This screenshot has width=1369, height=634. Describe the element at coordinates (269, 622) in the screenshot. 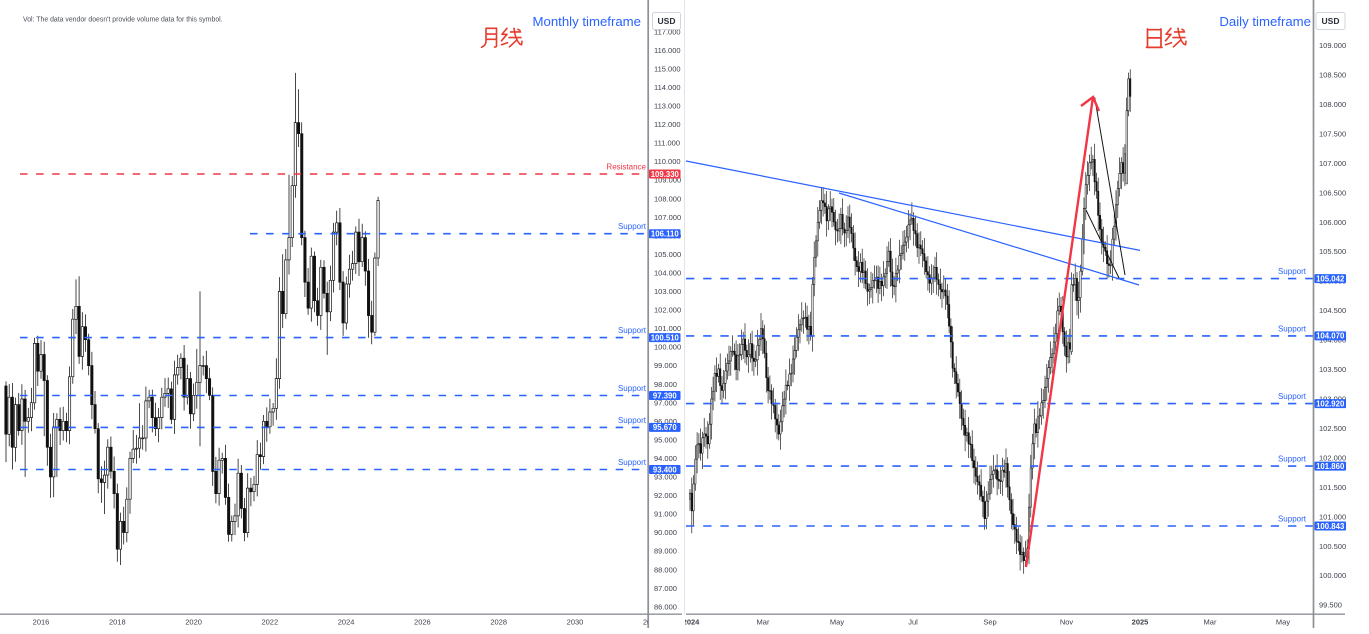

I see `svg-text: 2022` at that location.